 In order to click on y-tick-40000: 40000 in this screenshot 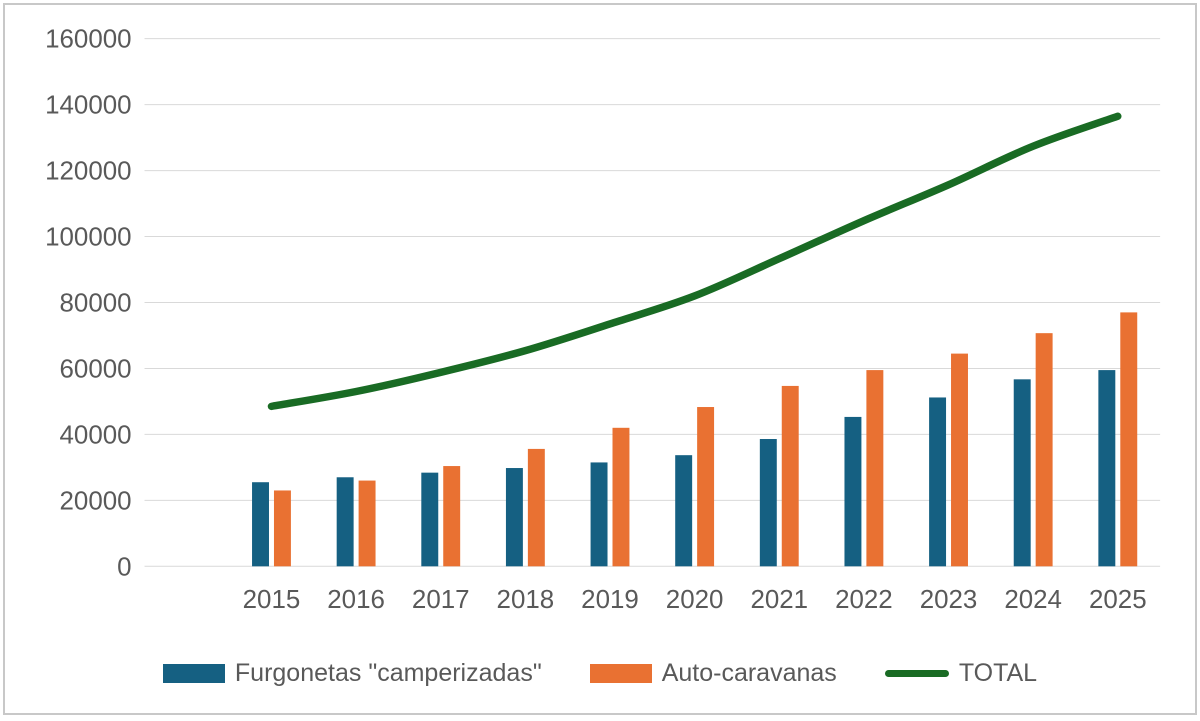, I will do `click(96, 435)`.